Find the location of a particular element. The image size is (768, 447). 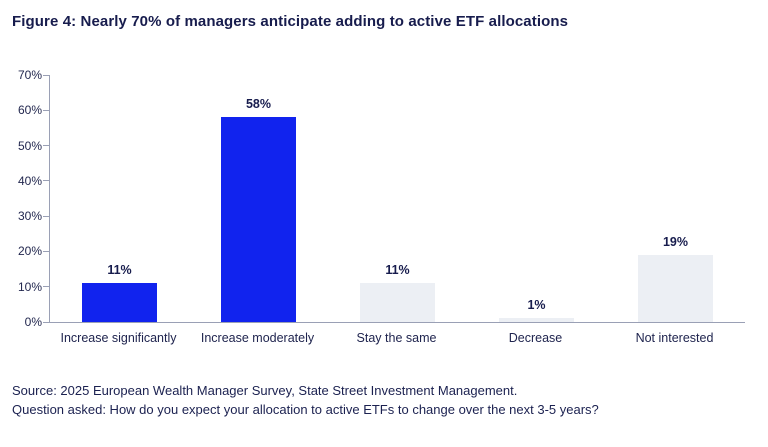

category-label: Increase significantly is located at coordinates (118, 338).